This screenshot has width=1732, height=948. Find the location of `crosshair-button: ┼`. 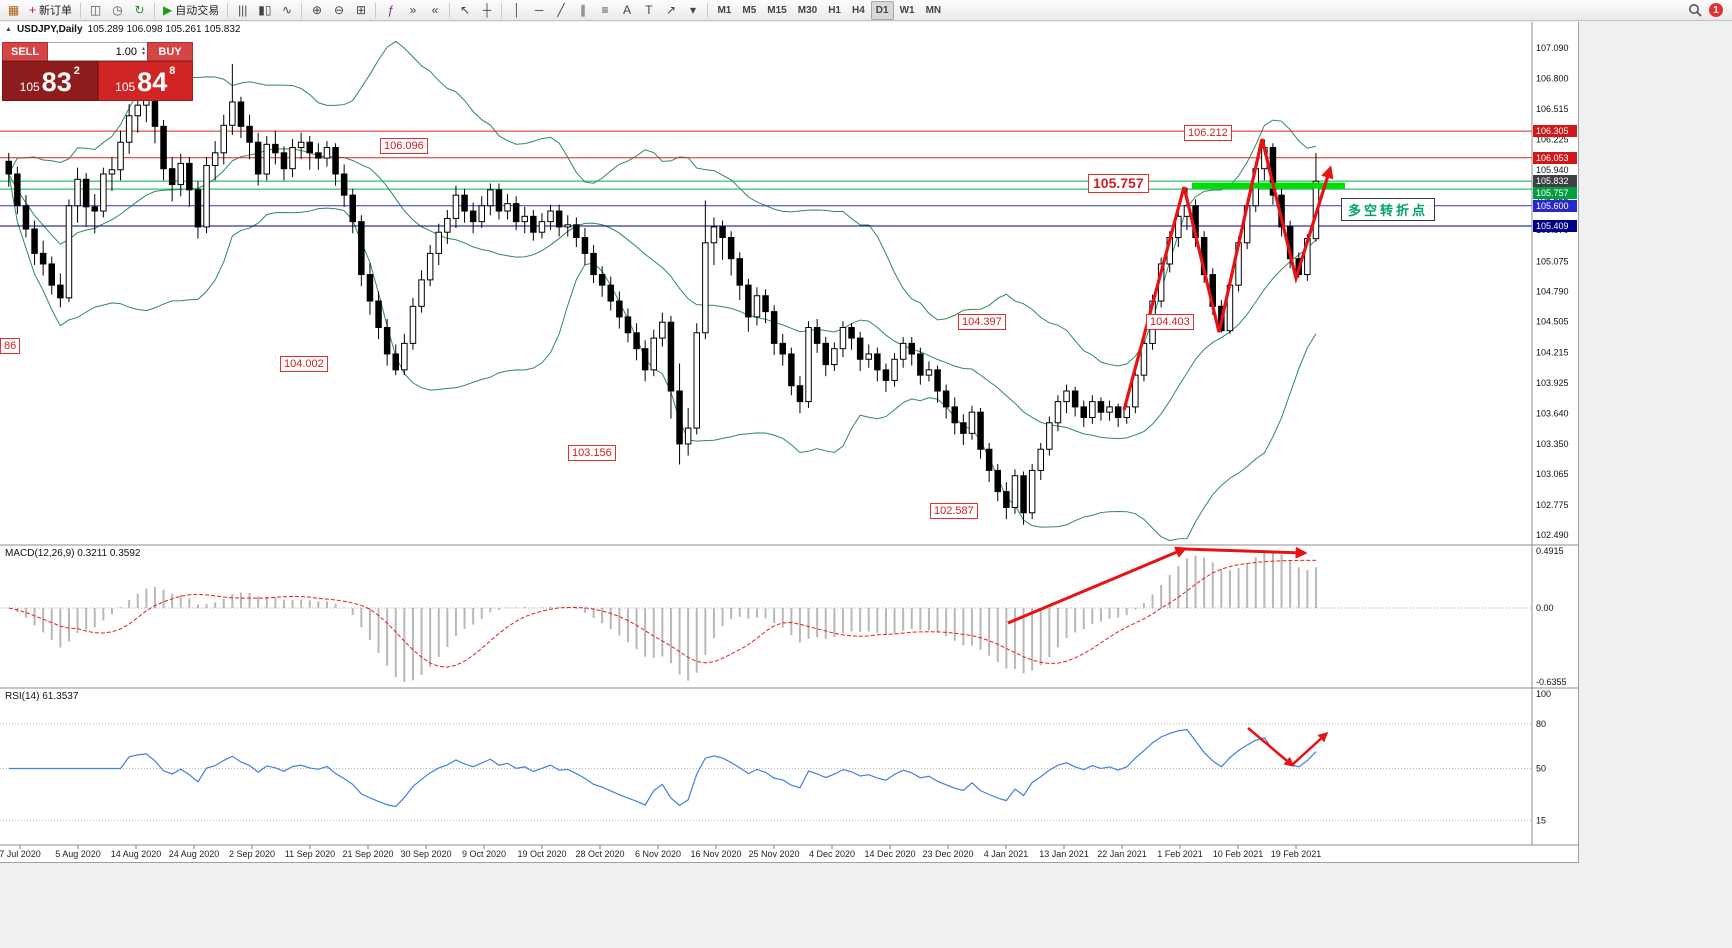

crosshair-button: ┼ is located at coordinates (486, 10).